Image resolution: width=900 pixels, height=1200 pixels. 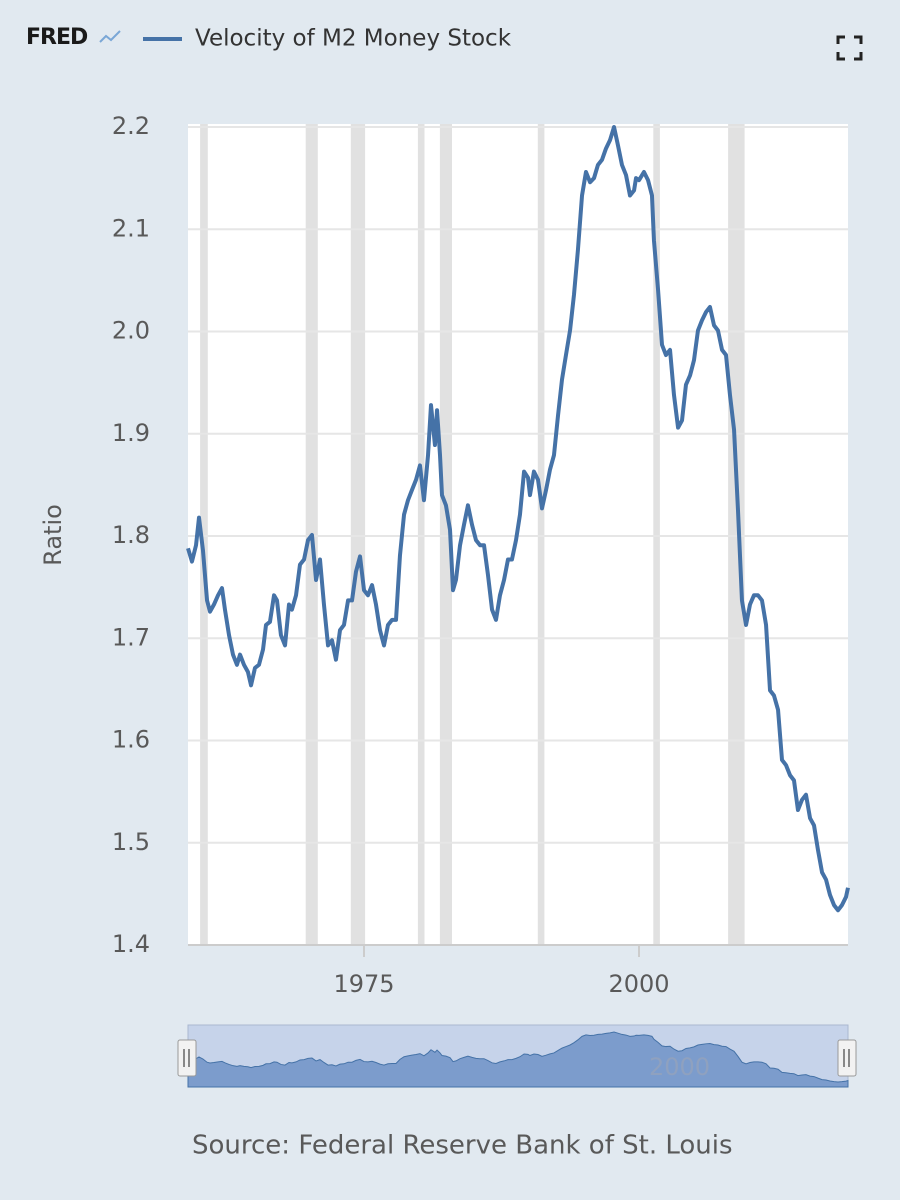 I want to click on y-tick-label: 1.8, so click(x=131, y=535).